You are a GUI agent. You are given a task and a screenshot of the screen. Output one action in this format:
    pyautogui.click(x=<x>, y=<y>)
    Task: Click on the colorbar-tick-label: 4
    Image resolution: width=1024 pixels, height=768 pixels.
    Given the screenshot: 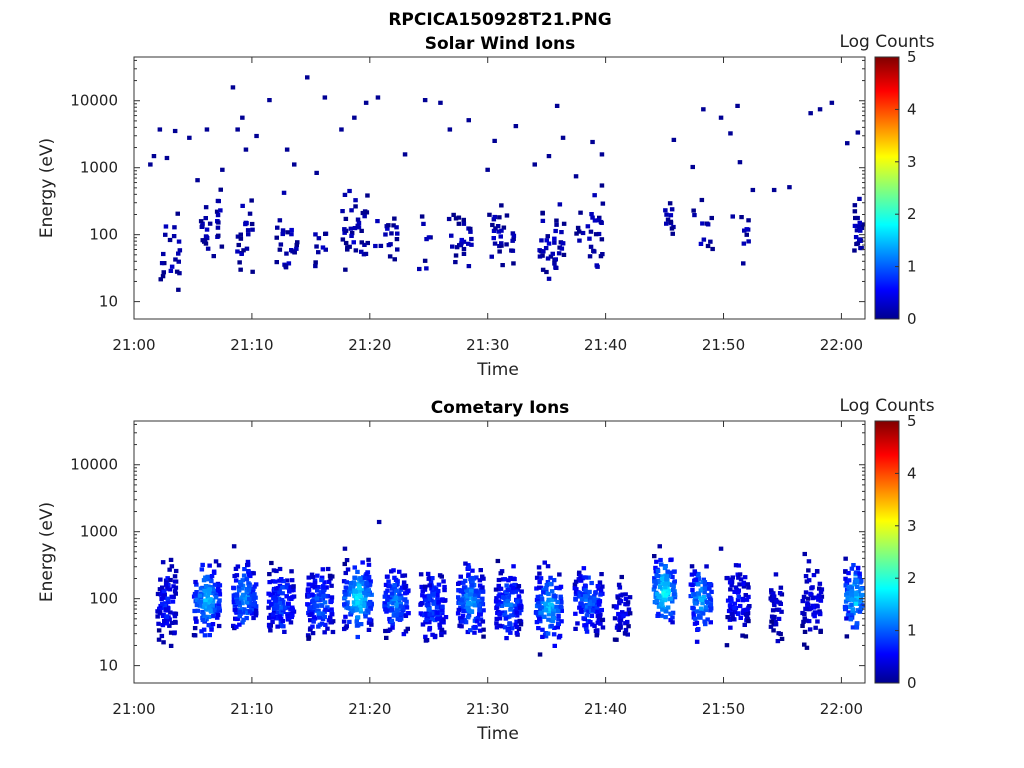 What is the action you would take?
    pyautogui.click(x=912, y=109)
    